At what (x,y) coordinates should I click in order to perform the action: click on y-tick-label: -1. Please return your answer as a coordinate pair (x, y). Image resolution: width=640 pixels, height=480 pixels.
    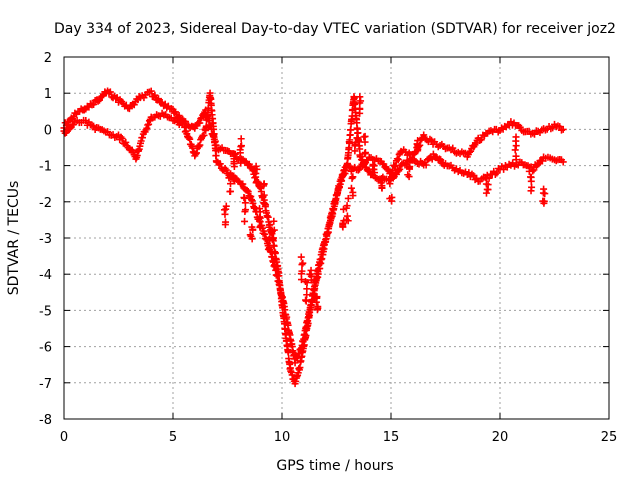
    Looking at the image, I should click on (45, 167).